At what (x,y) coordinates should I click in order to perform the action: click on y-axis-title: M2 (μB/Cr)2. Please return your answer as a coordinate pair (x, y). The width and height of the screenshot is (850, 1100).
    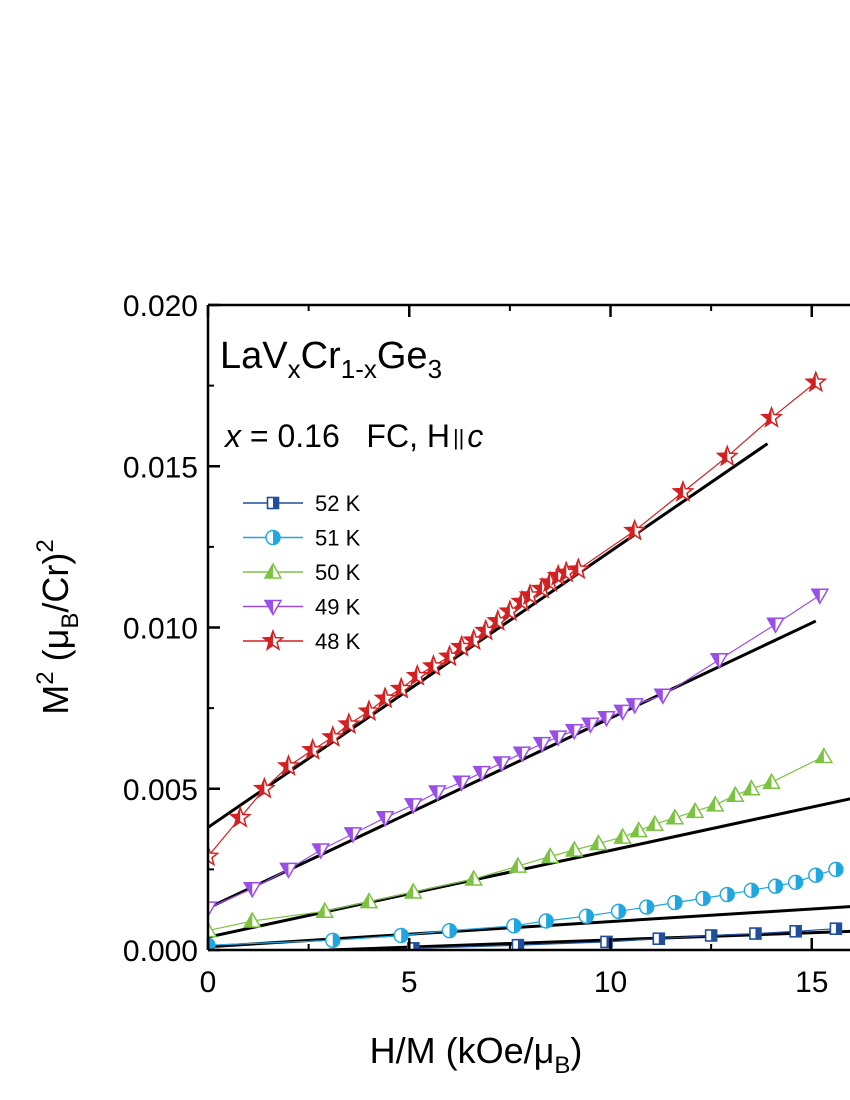
    Looking at the image, I should click on (58, 626).